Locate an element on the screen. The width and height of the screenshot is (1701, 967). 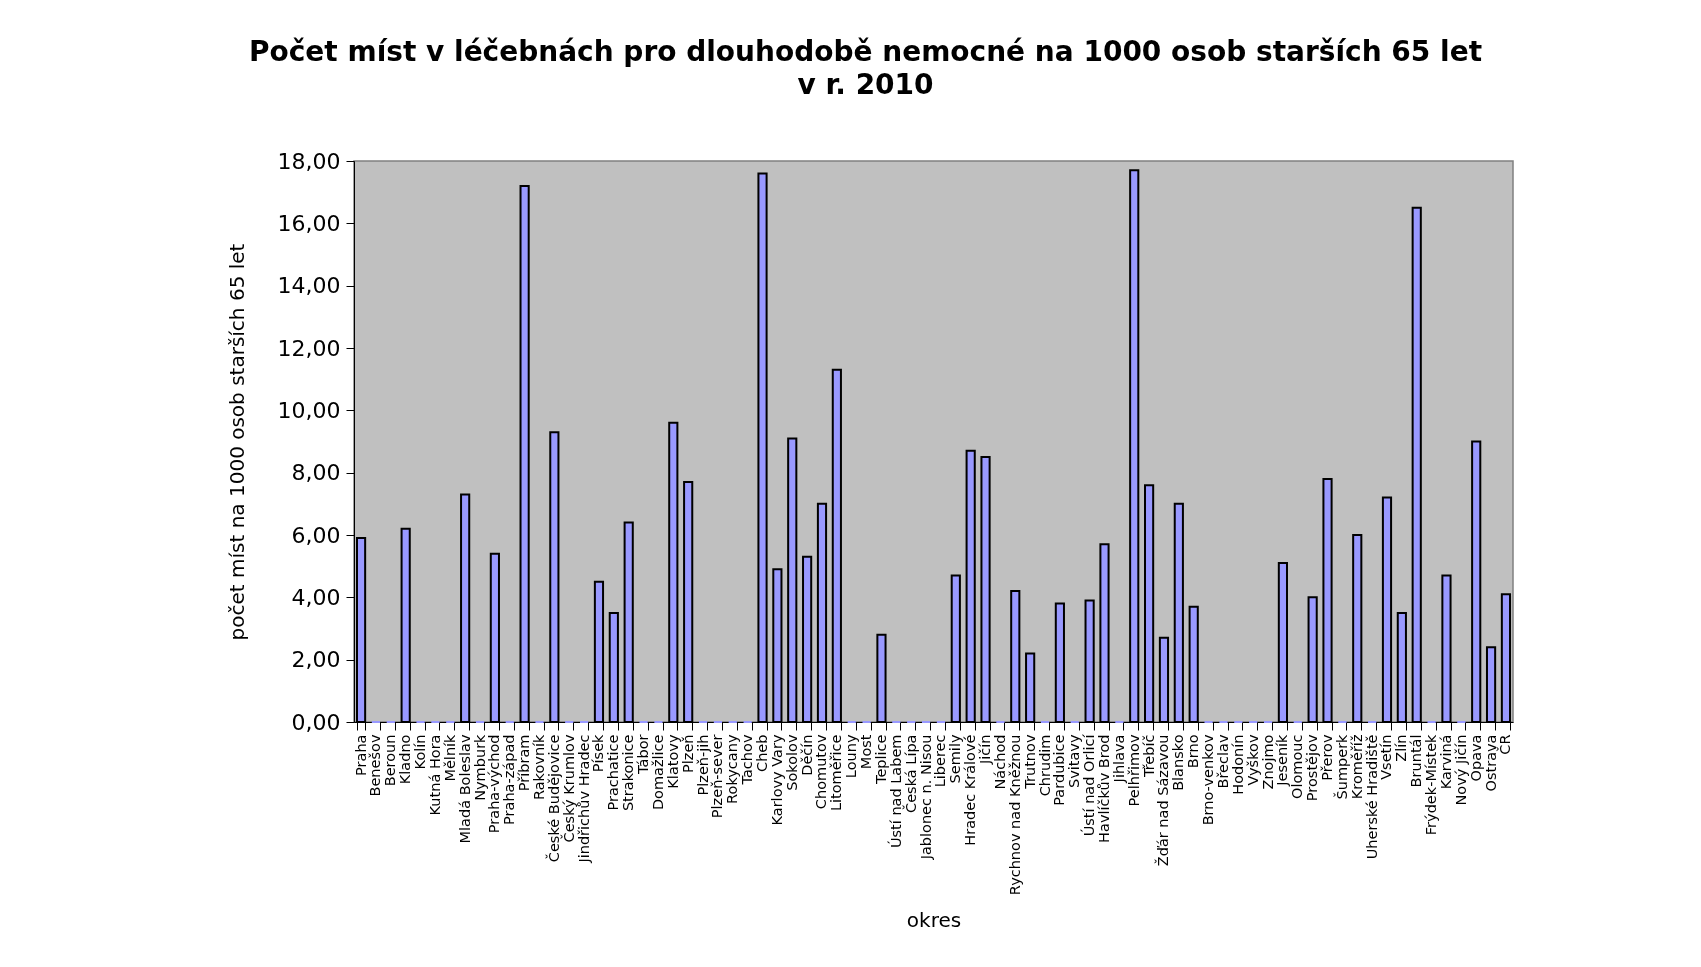
x-tick-label: Tachov is located at coordinates (747, 760).